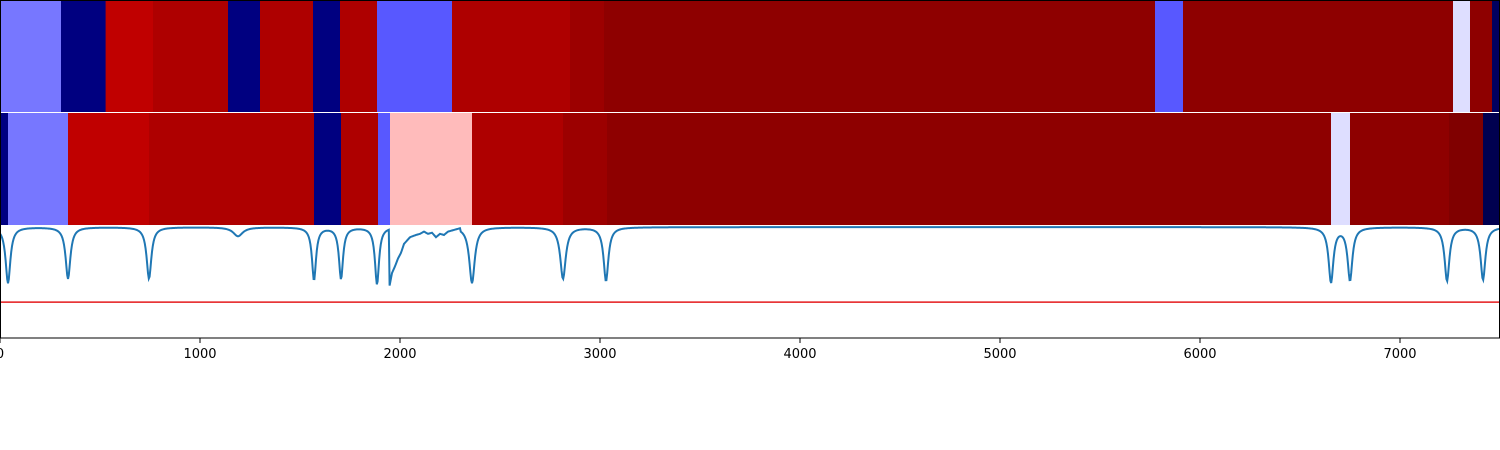  Describe the element at coordinates (399, 354) in the screenshot. I see `x-tick-label: 2000` at that location.